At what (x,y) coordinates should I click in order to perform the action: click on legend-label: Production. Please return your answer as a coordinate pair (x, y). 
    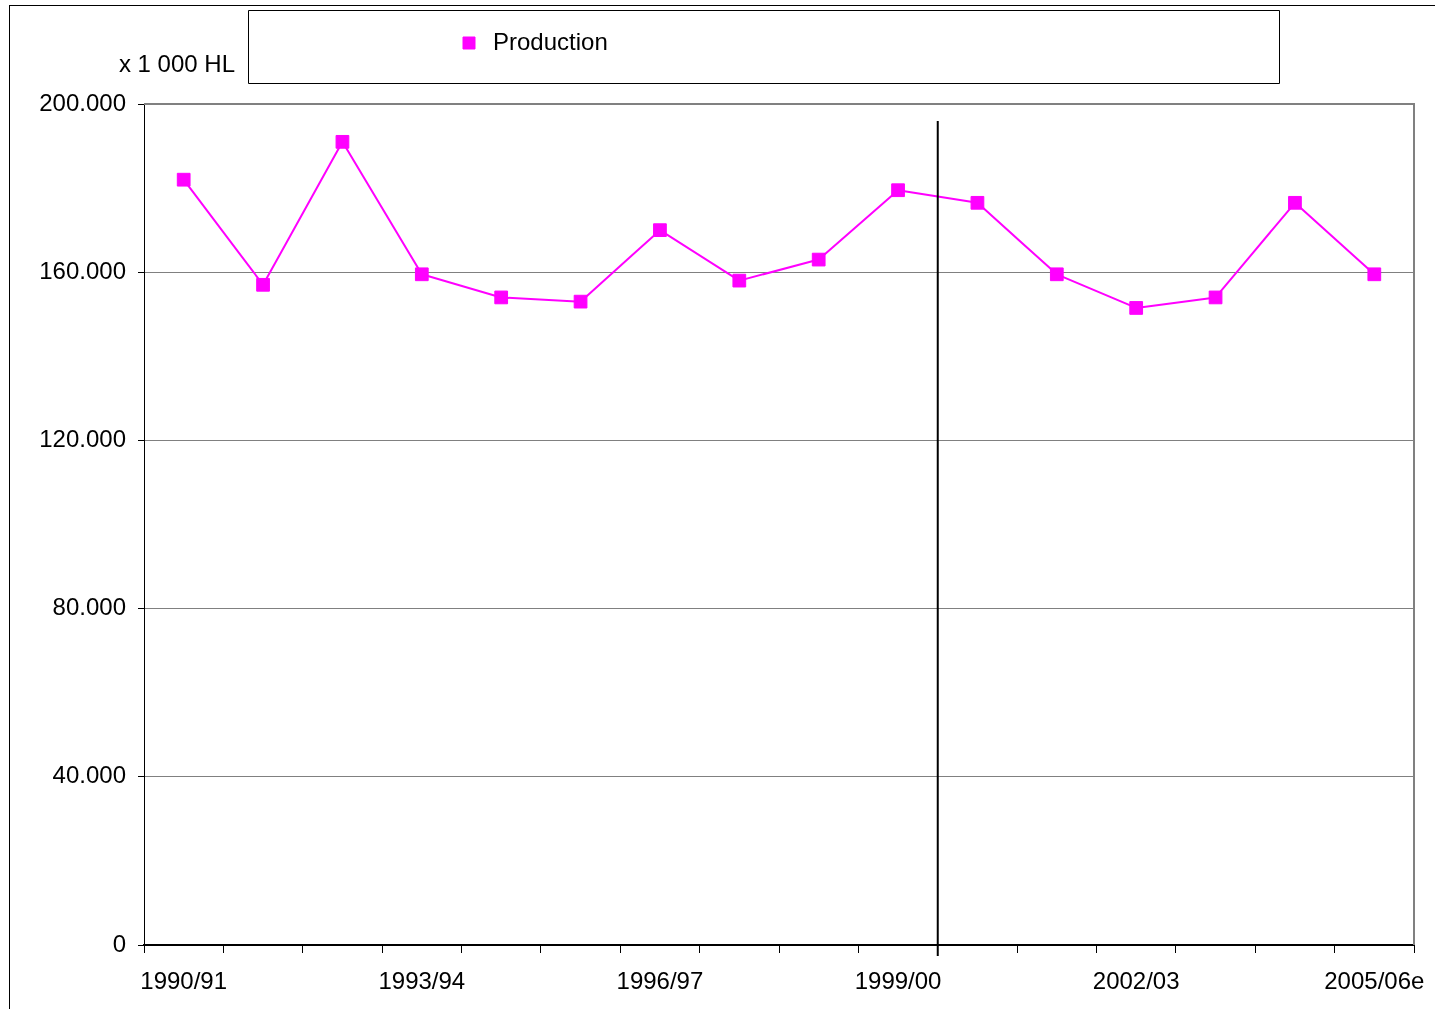
    Looking at the image, I should click on (550, 41).